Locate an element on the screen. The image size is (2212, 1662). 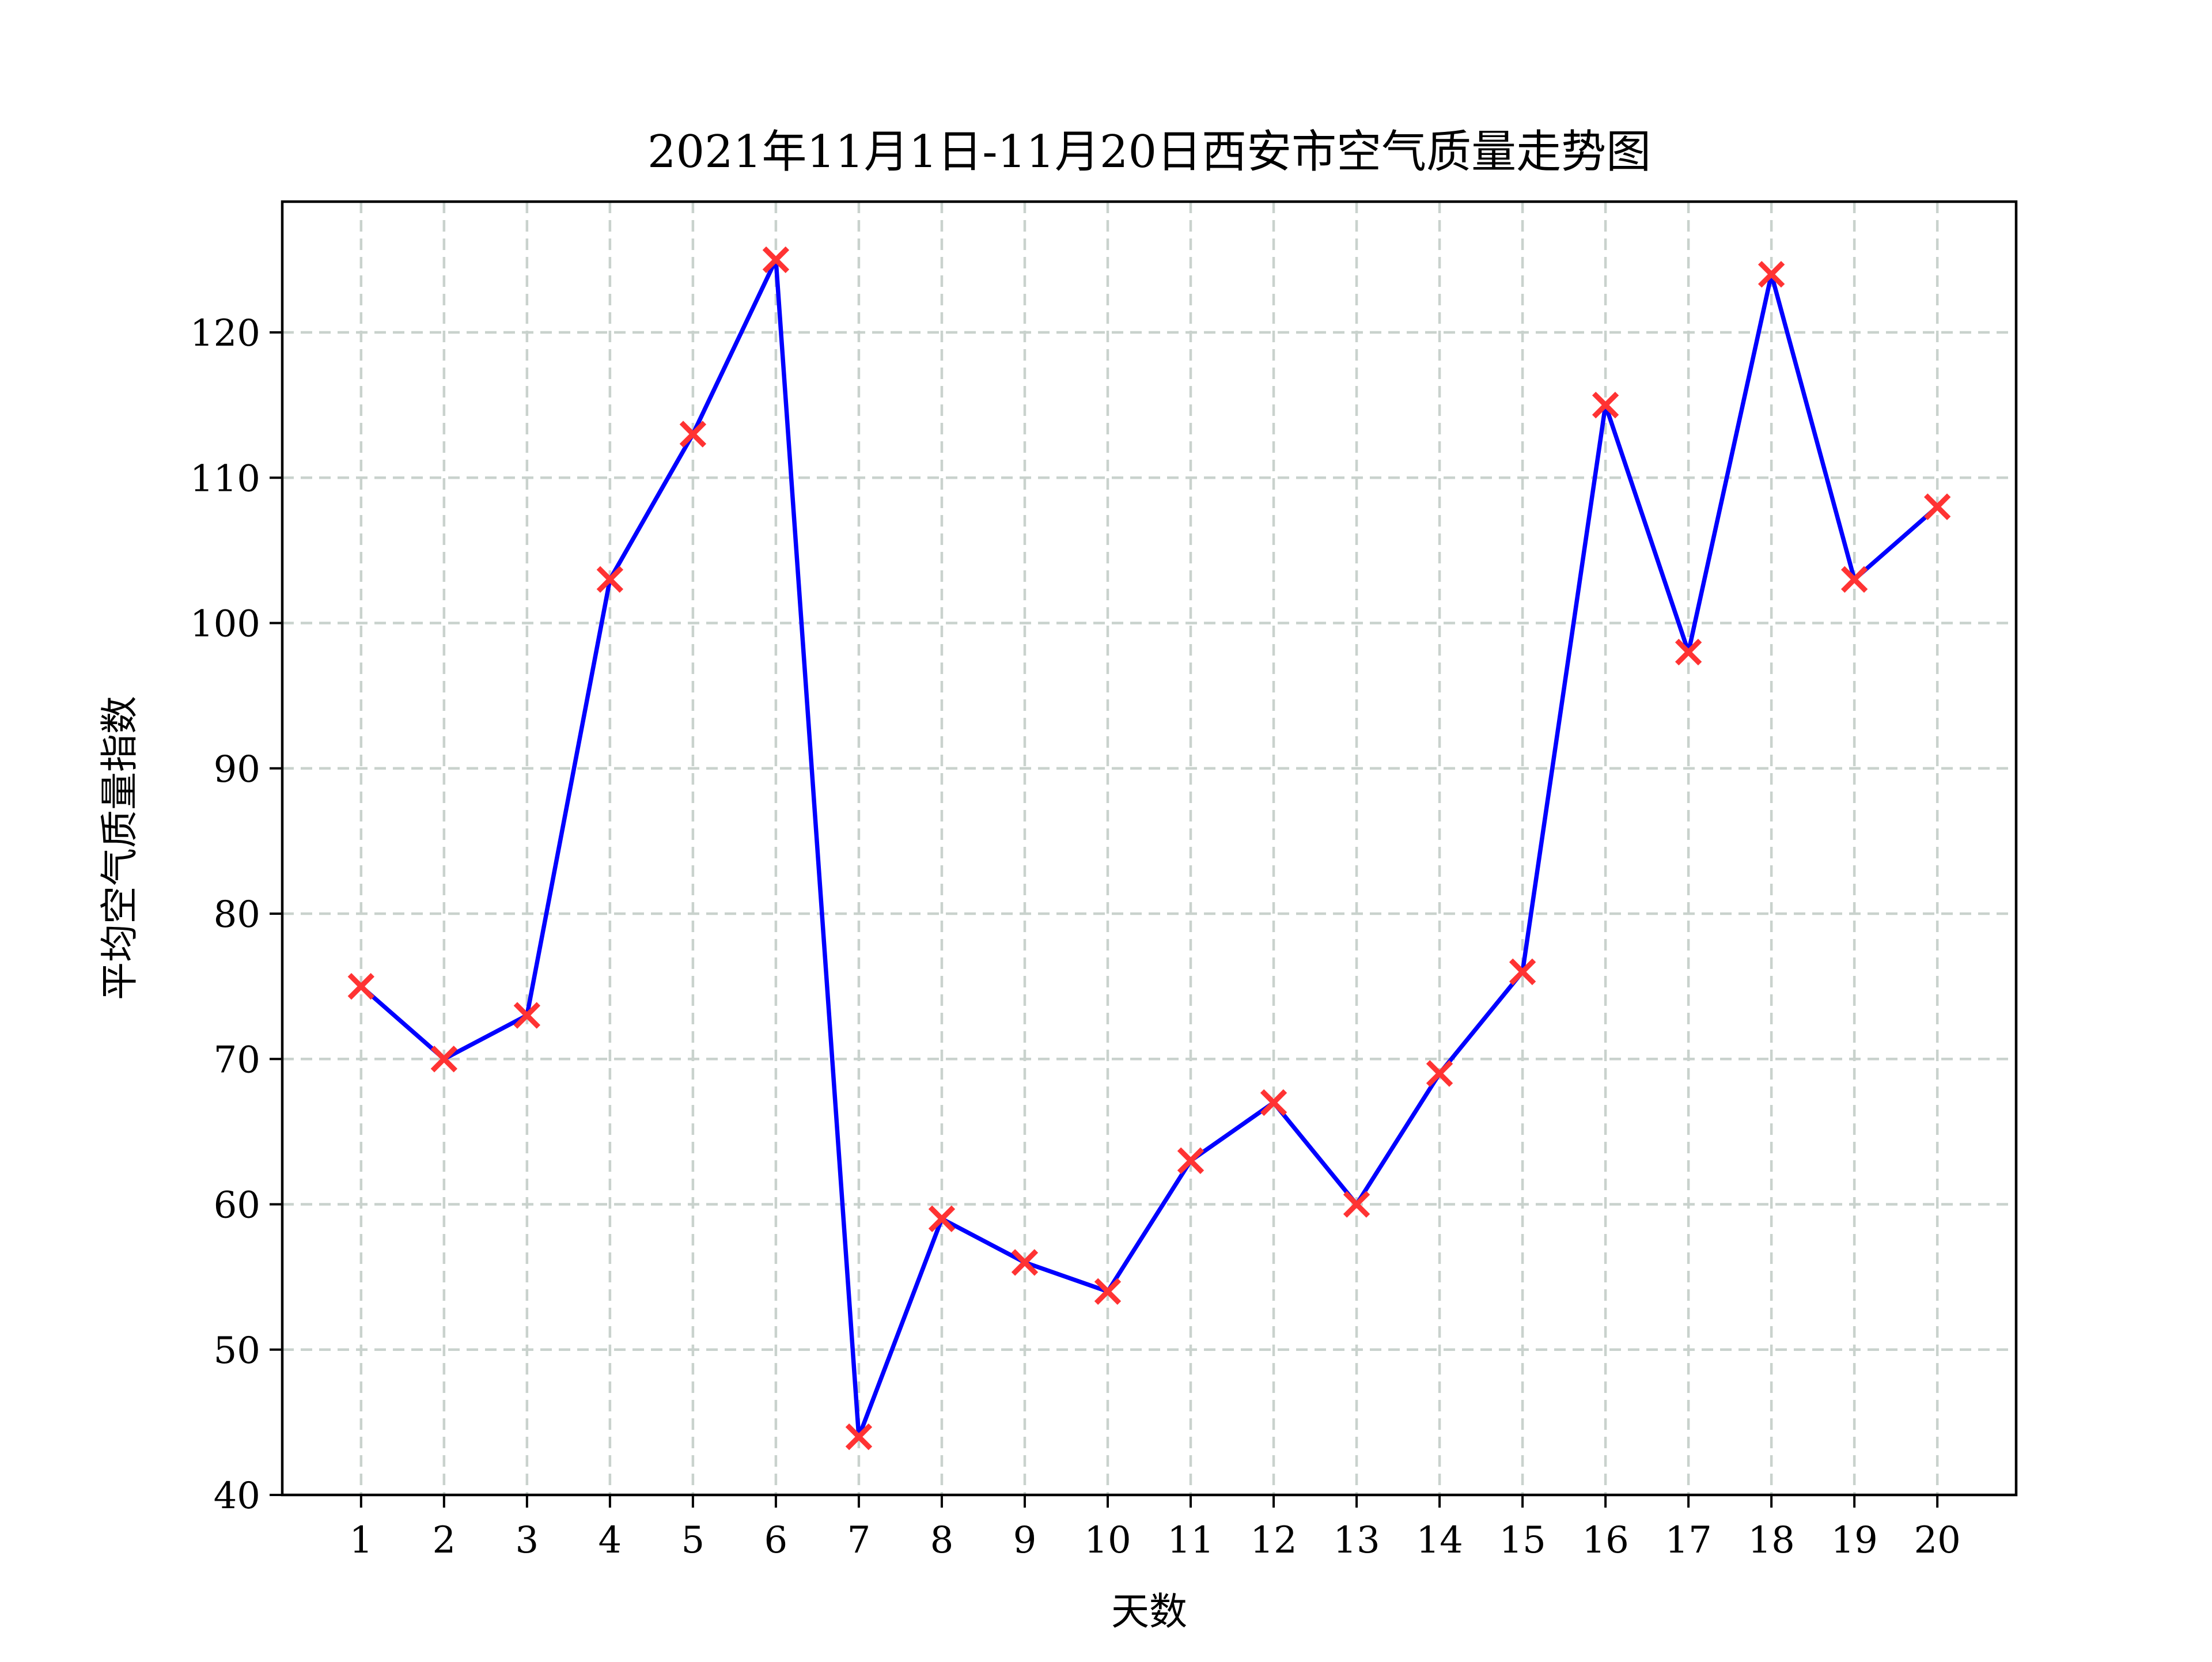
y-tick-label: 80 is located at coordinates (237, 915).